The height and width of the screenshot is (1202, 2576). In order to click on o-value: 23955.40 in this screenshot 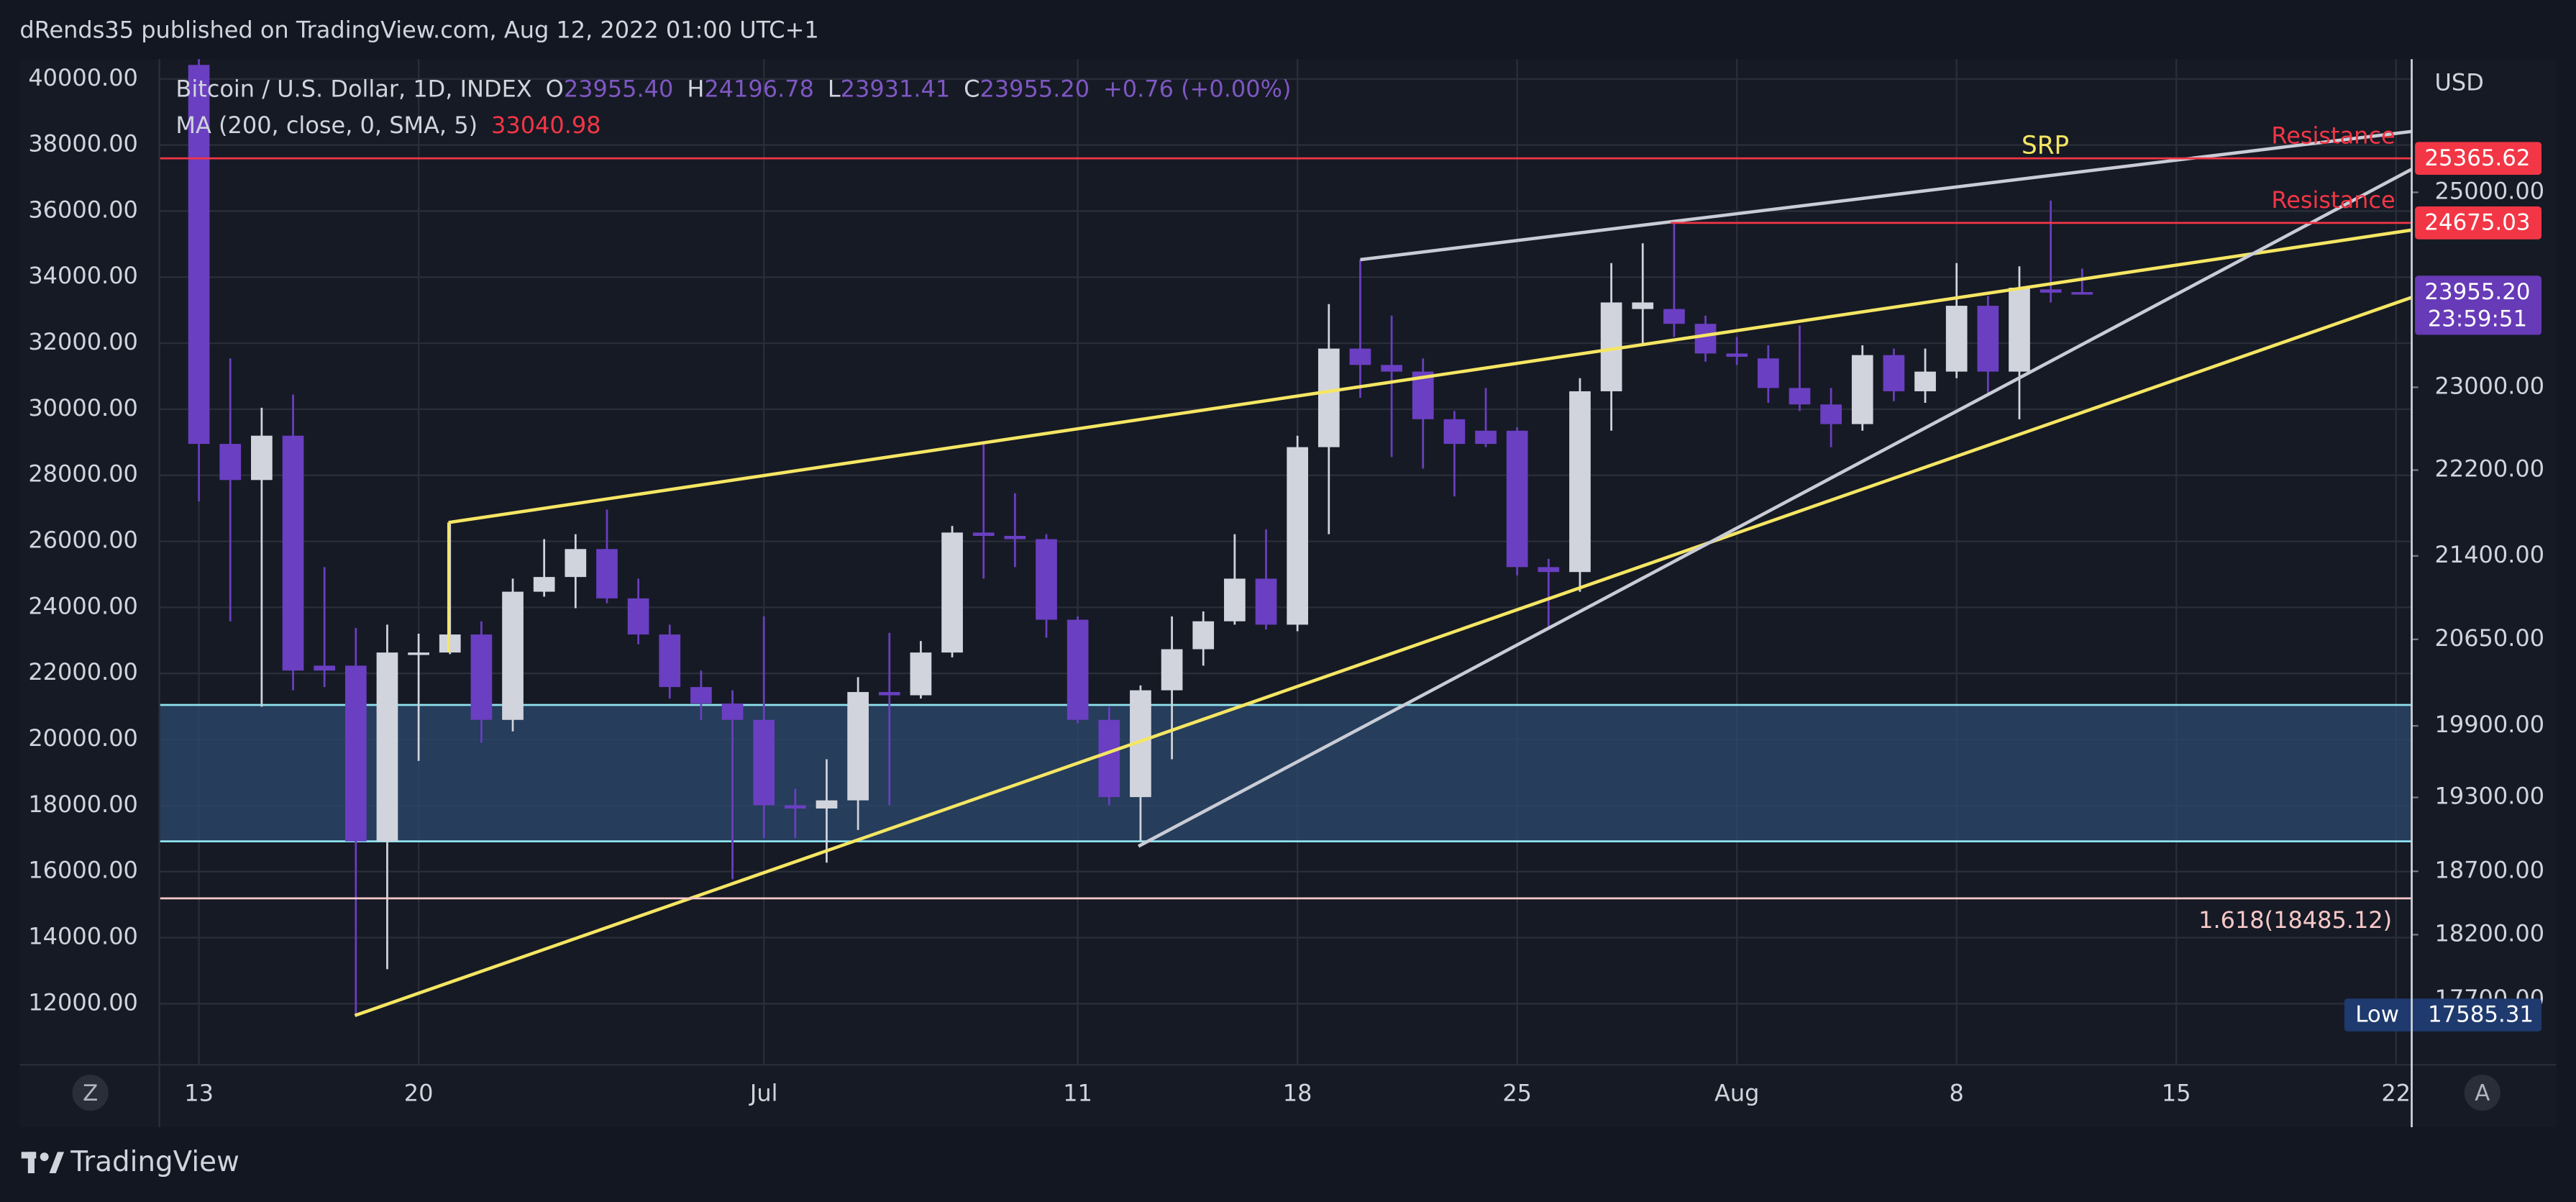, I will do `click(619, 90)`.